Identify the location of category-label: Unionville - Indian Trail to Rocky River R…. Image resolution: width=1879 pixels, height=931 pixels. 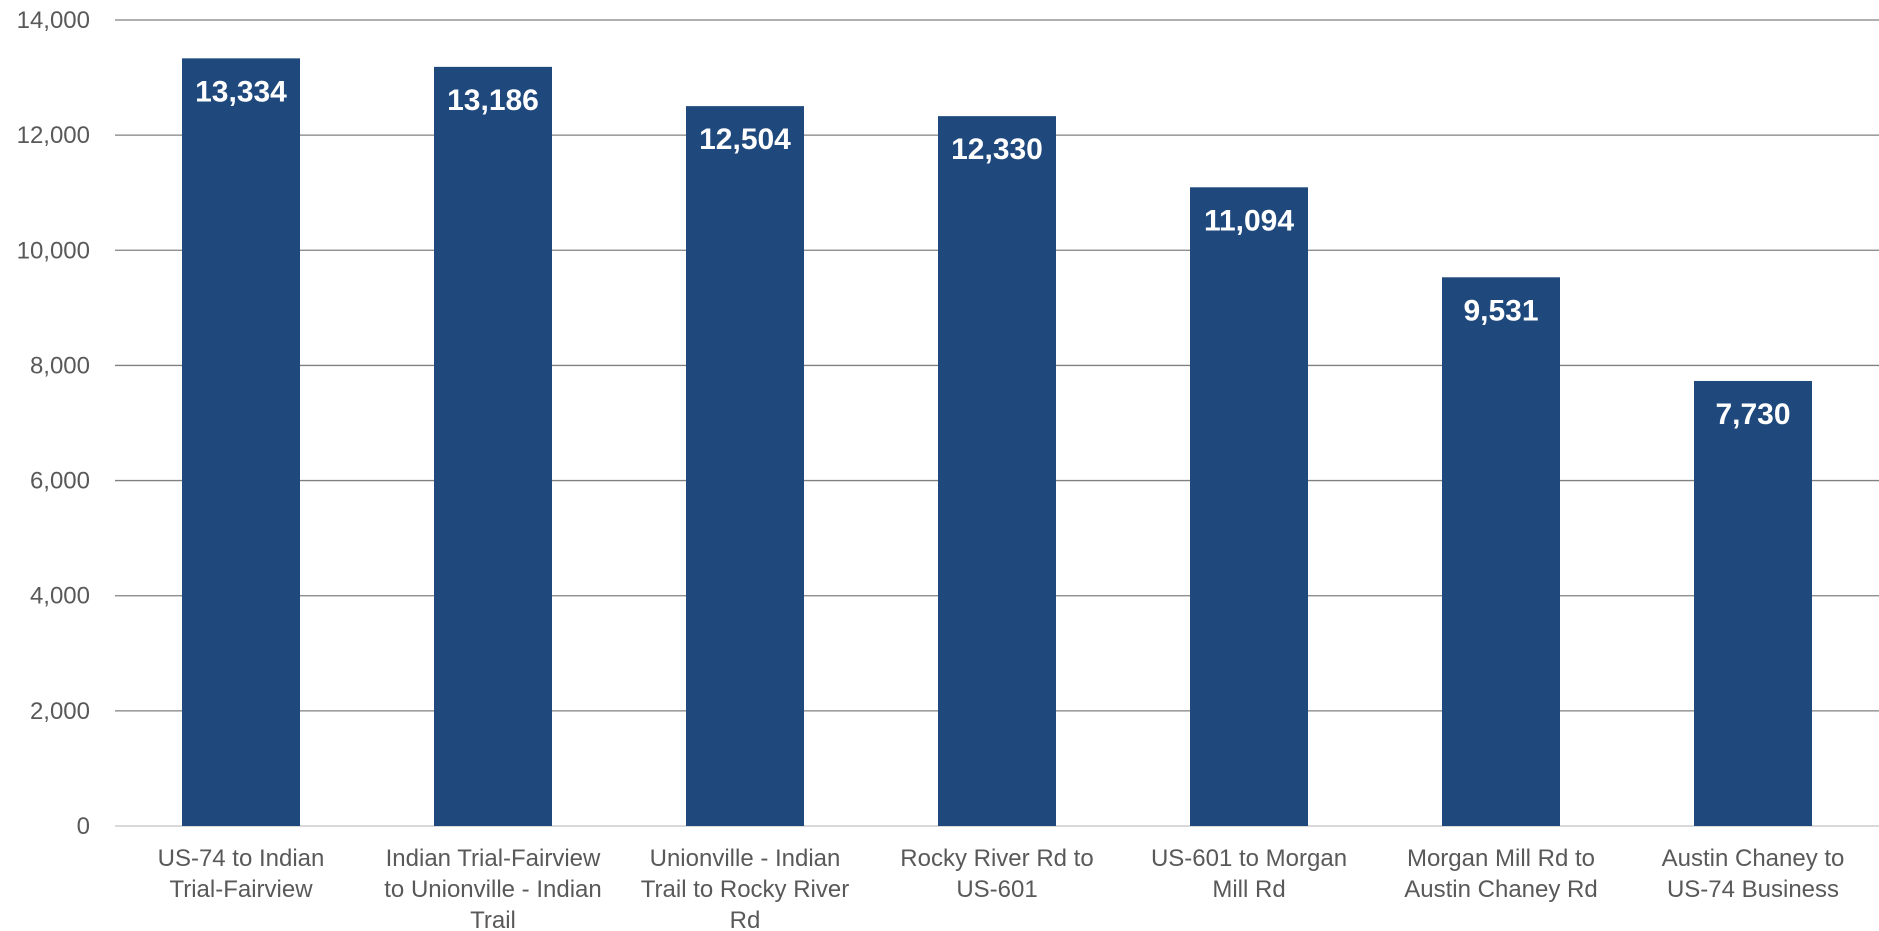
(745, 888).